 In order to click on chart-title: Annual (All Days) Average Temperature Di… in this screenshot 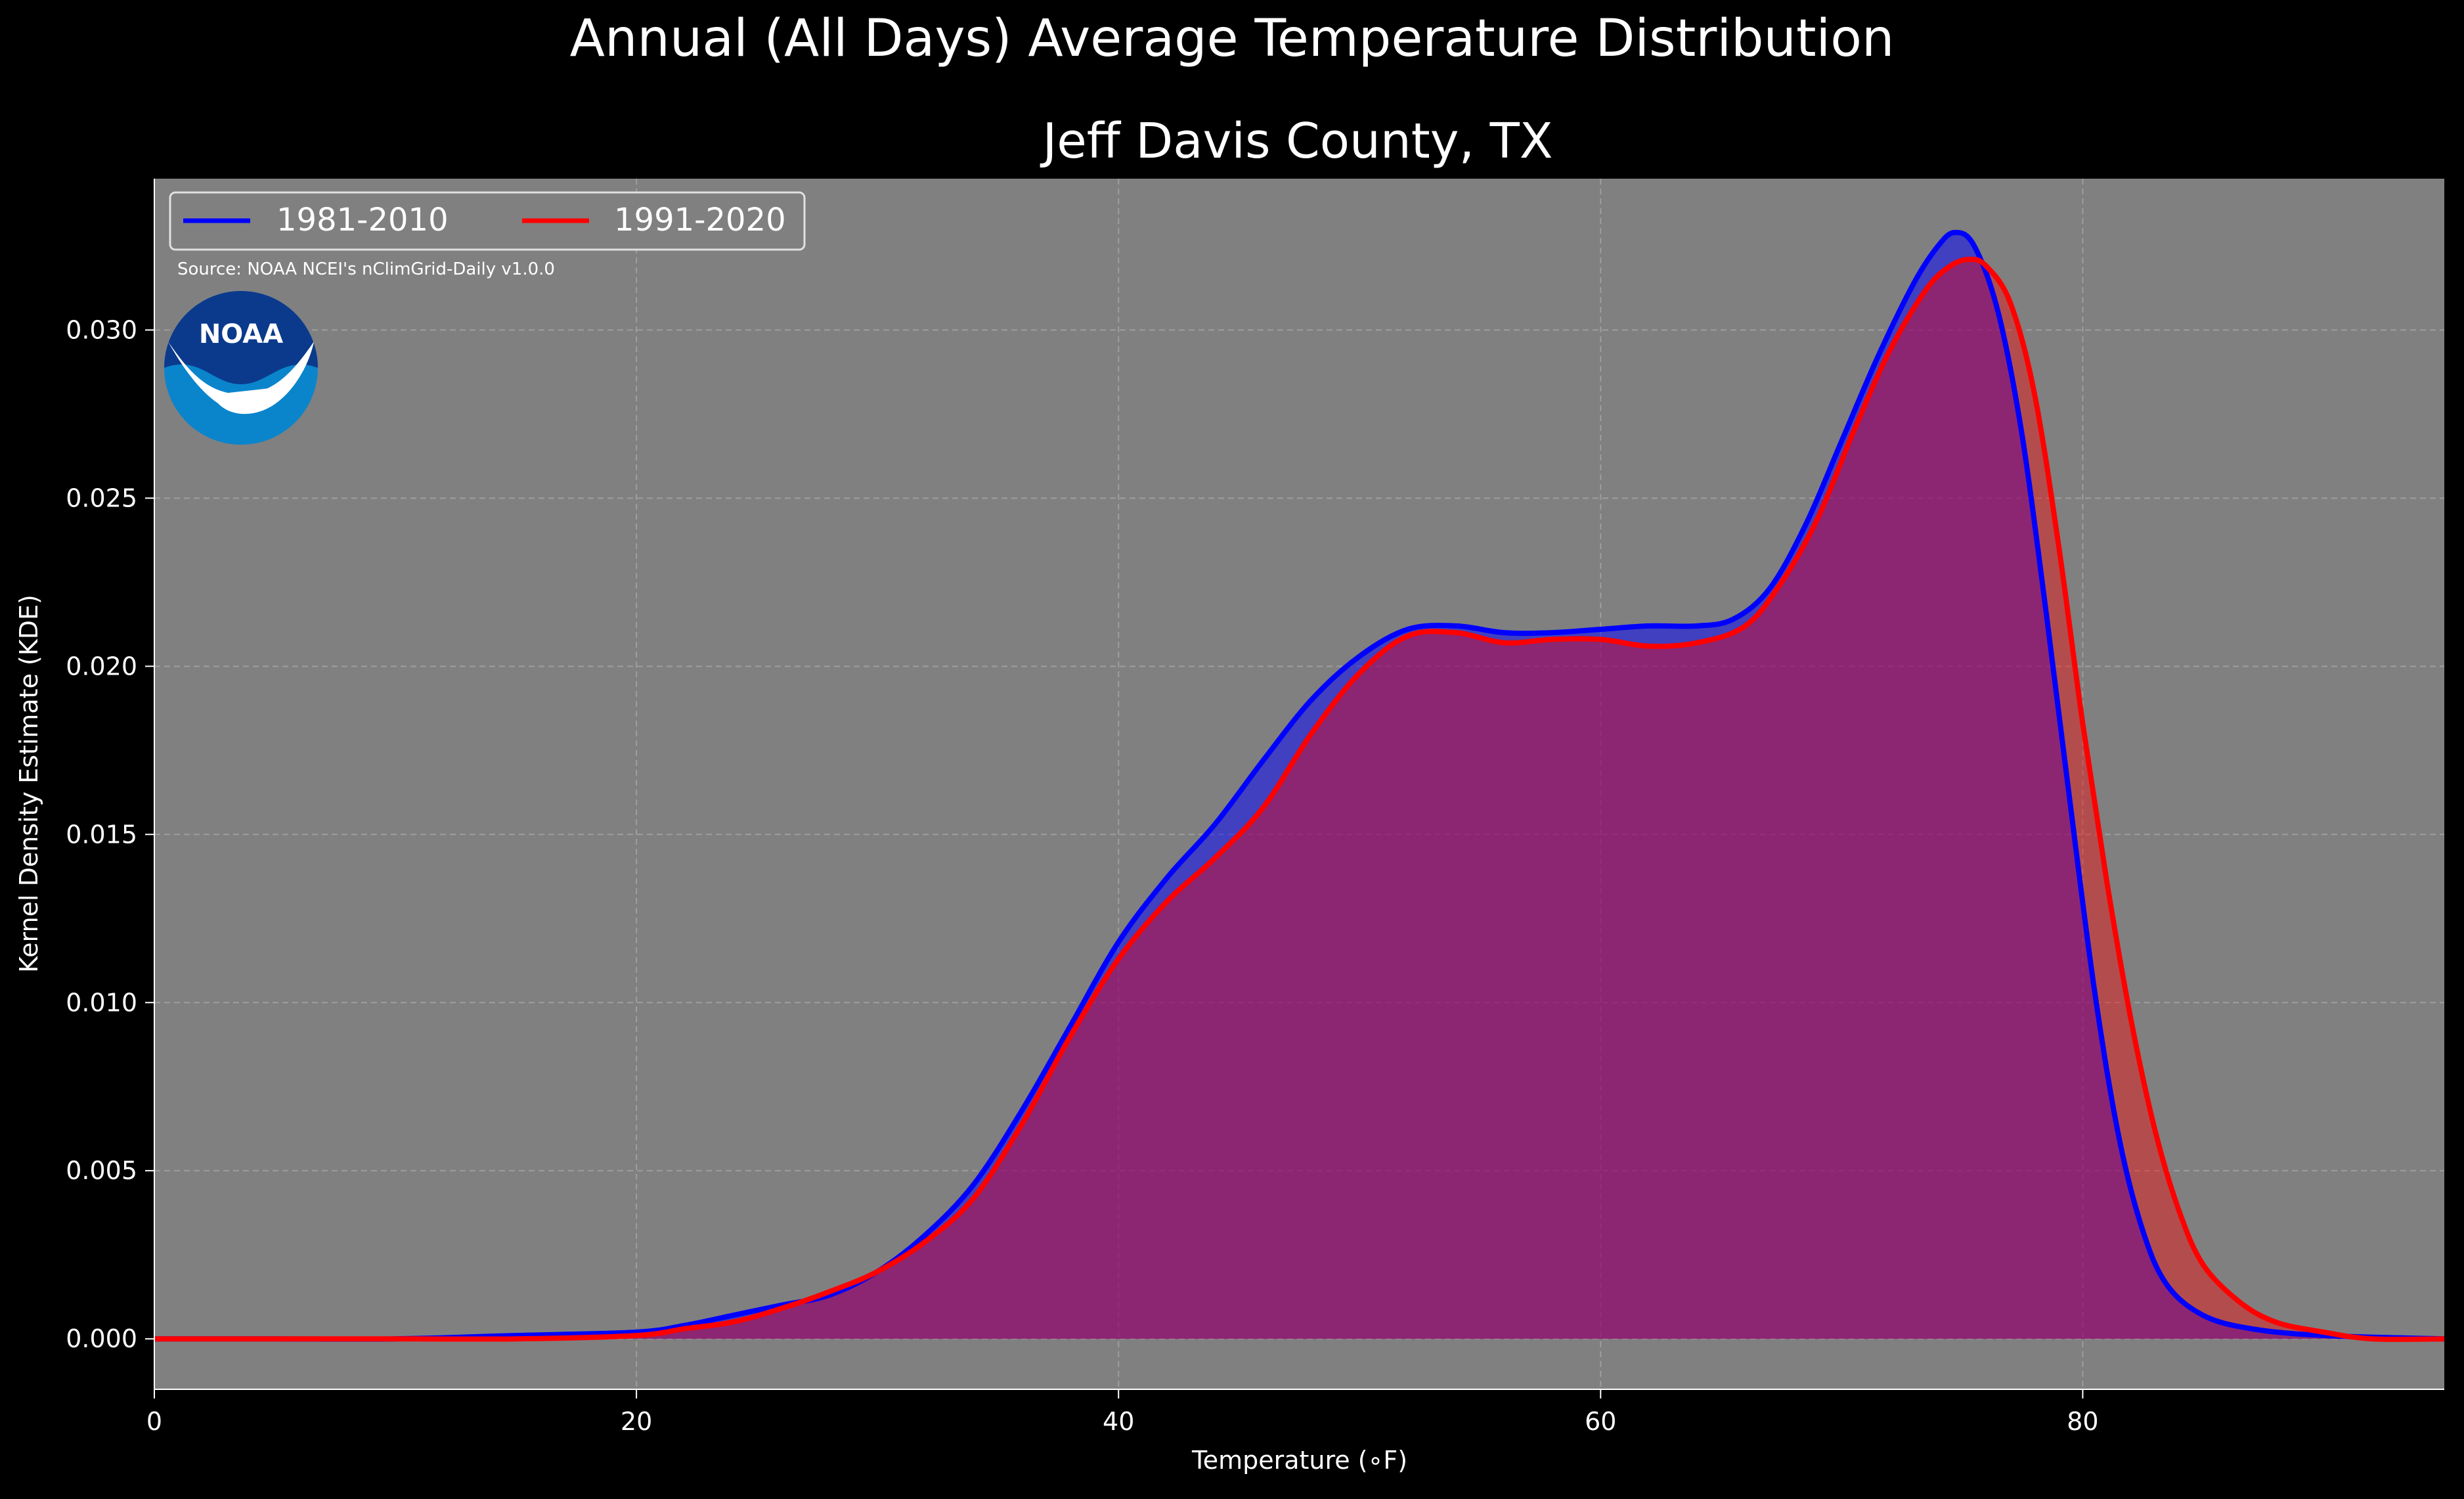, I will do `click(1232, 38)`.